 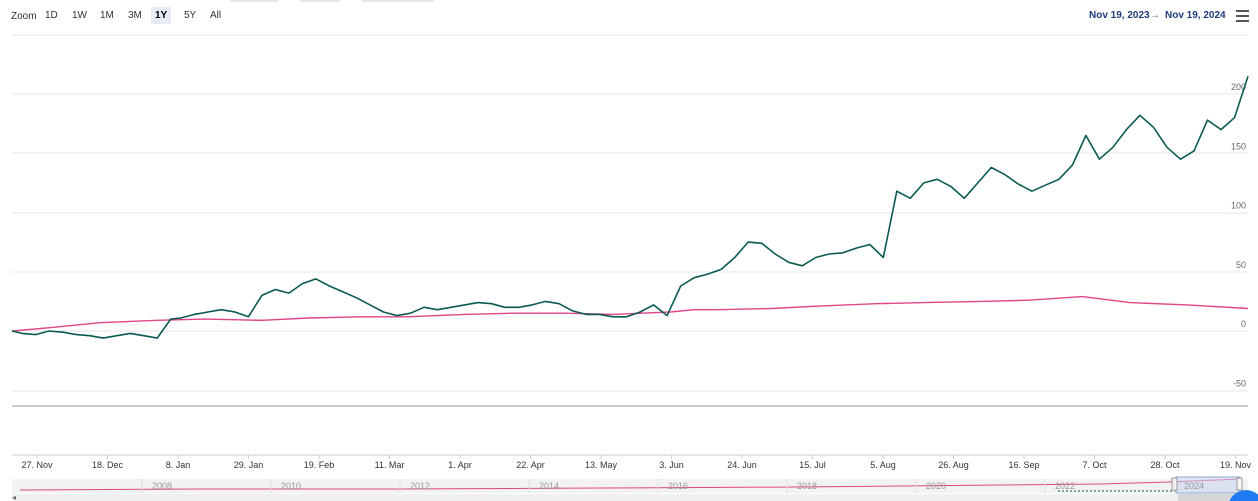 I want to click on navigator: 2008 2010 2012 2014 2016 2018 2020 2022 2024 ◂, so click(x=635, y=488).